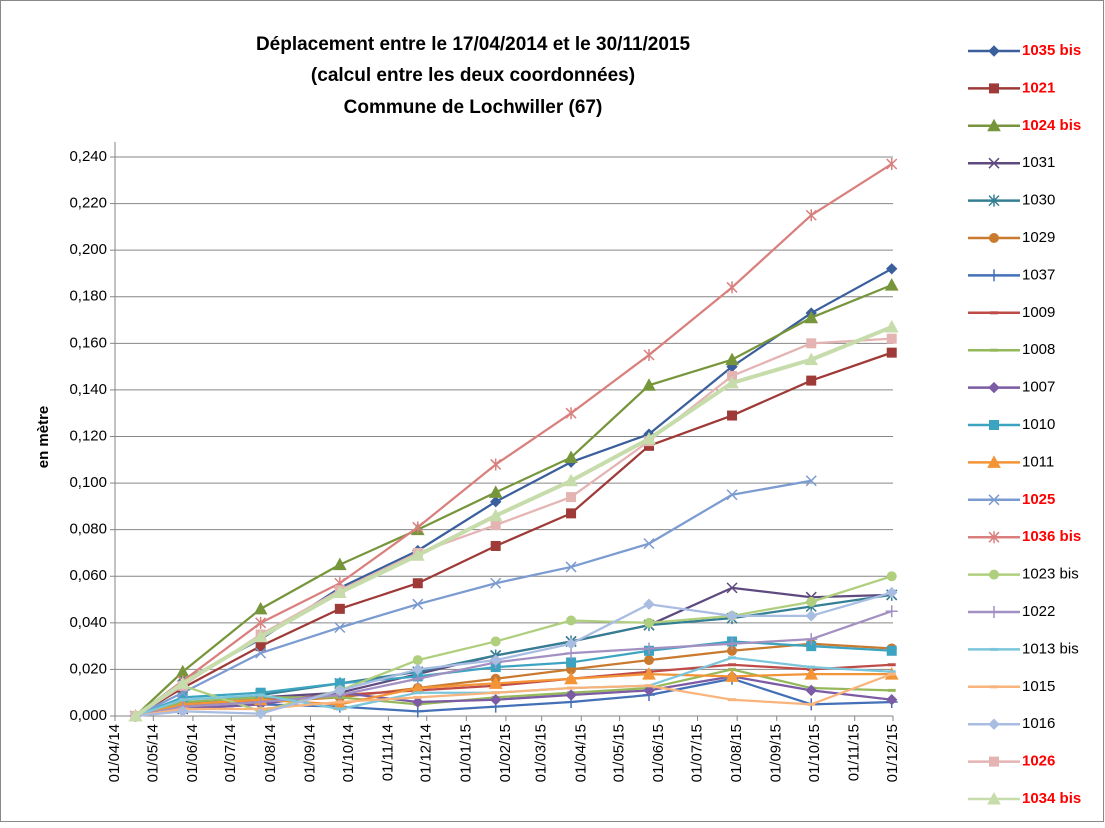 Image resolution: width=1105 pixels, height=828 pixels. What do you see at coordinates (88, 156) in the screenshot?
I see `y-tick-label: 0,240` at bounding box center [88, 156].